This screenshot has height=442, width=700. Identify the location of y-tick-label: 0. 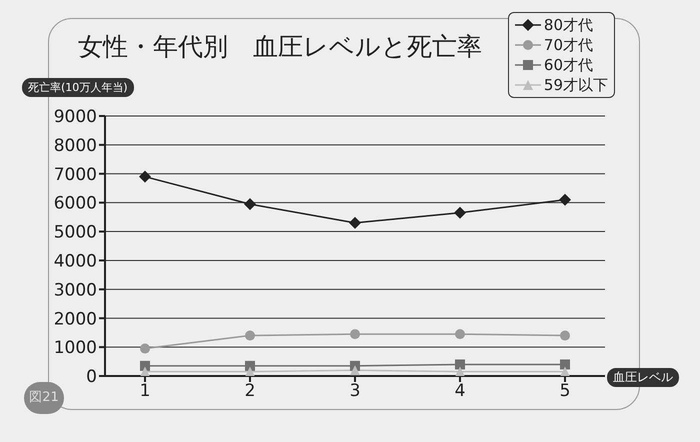
(91, 377).